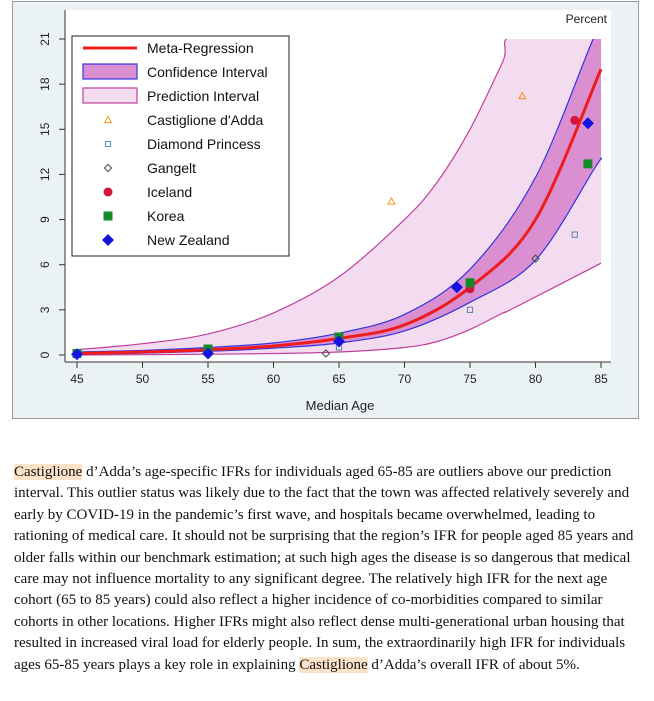  Describe the element at coordinates (45, 129) in the screenshot. I see `y-tick-label: 15` at that location.